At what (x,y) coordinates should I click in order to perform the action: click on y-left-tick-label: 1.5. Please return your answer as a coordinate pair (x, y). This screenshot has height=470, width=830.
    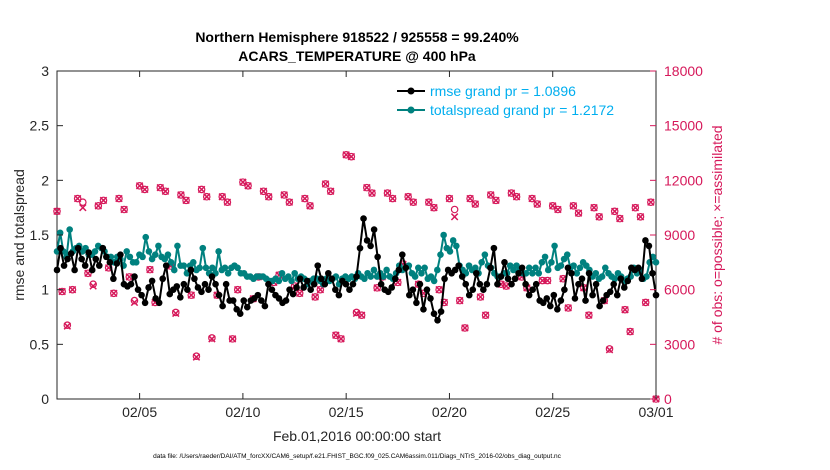
    Looking at the image, I should click on (40, 235).